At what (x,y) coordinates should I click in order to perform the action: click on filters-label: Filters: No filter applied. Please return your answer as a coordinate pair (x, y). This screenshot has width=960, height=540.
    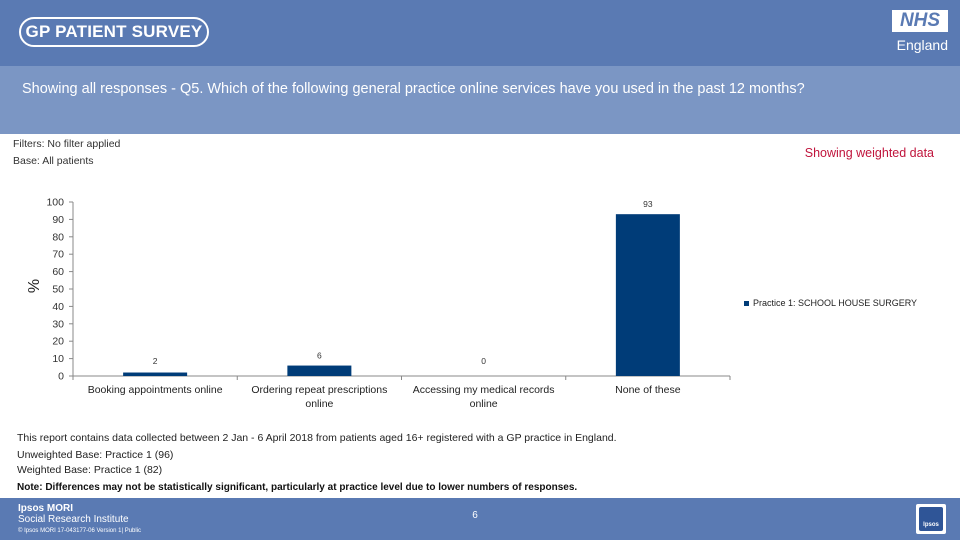
    Looking at the image, I should click on (67, 144).